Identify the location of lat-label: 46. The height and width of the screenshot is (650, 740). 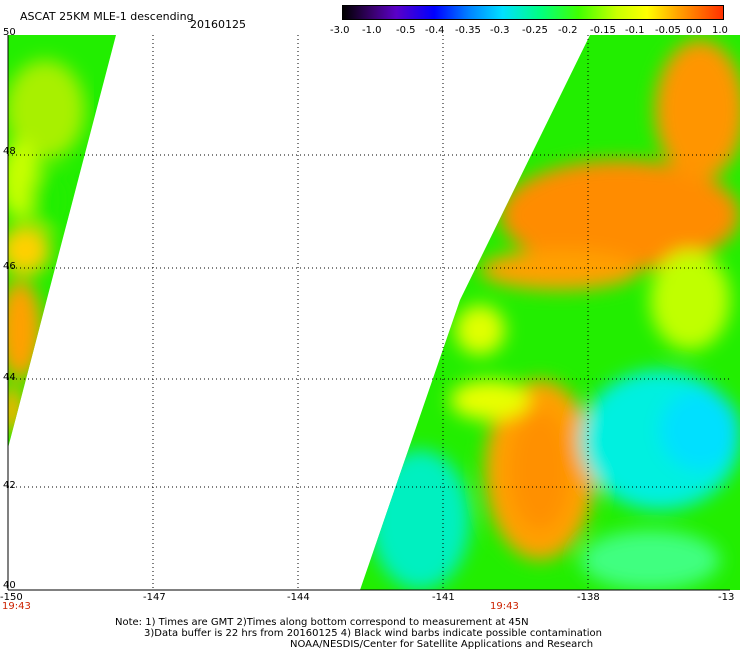
(9, 266).